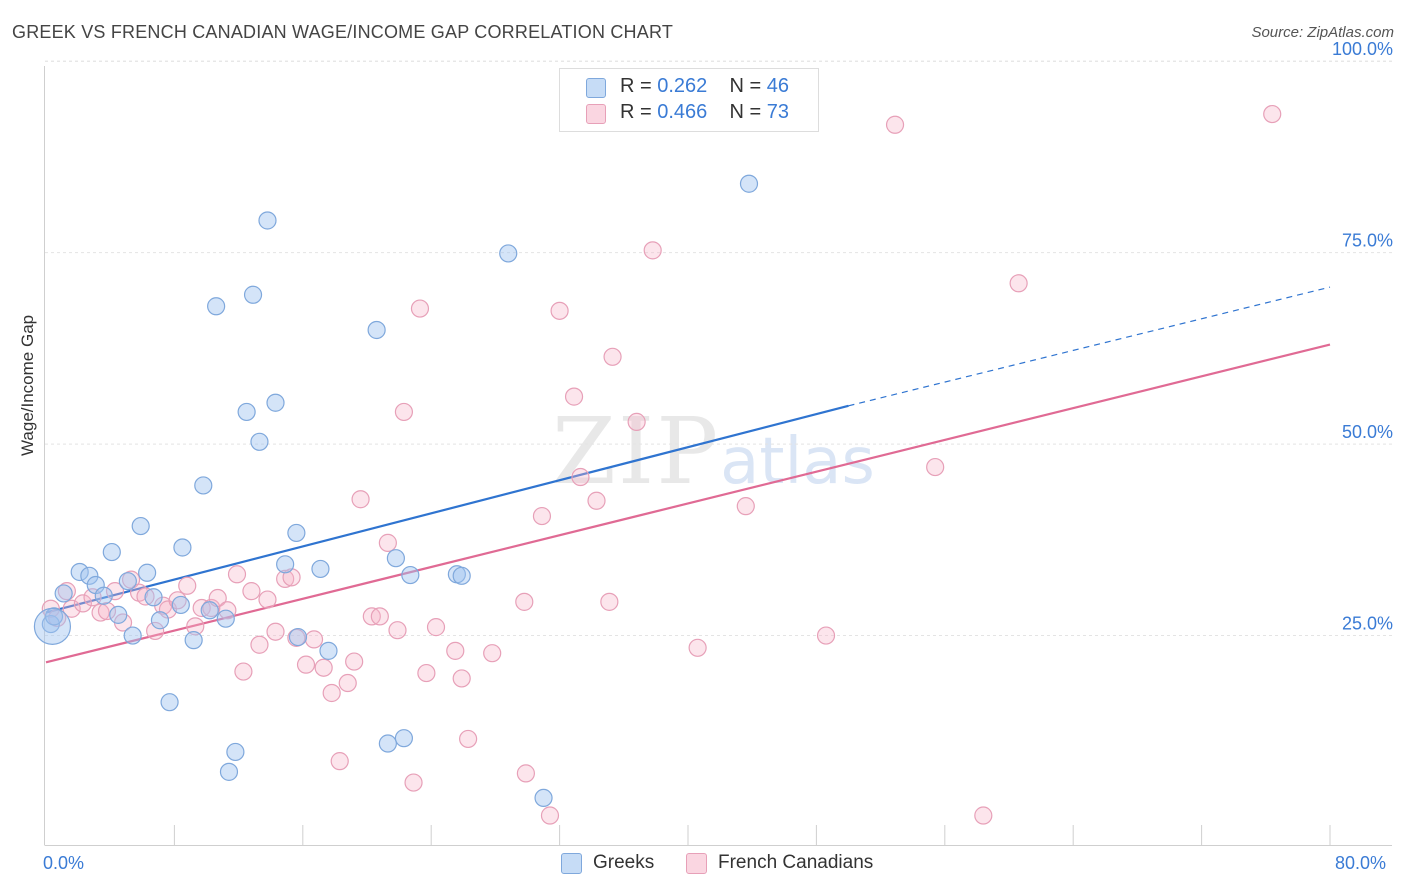 Image resolution: width=1406 pixels, height=892 pixels. Describe the element at coordinates (682, 86) in the screenshot. I see `greeks-r-value: 0.262` at that location.